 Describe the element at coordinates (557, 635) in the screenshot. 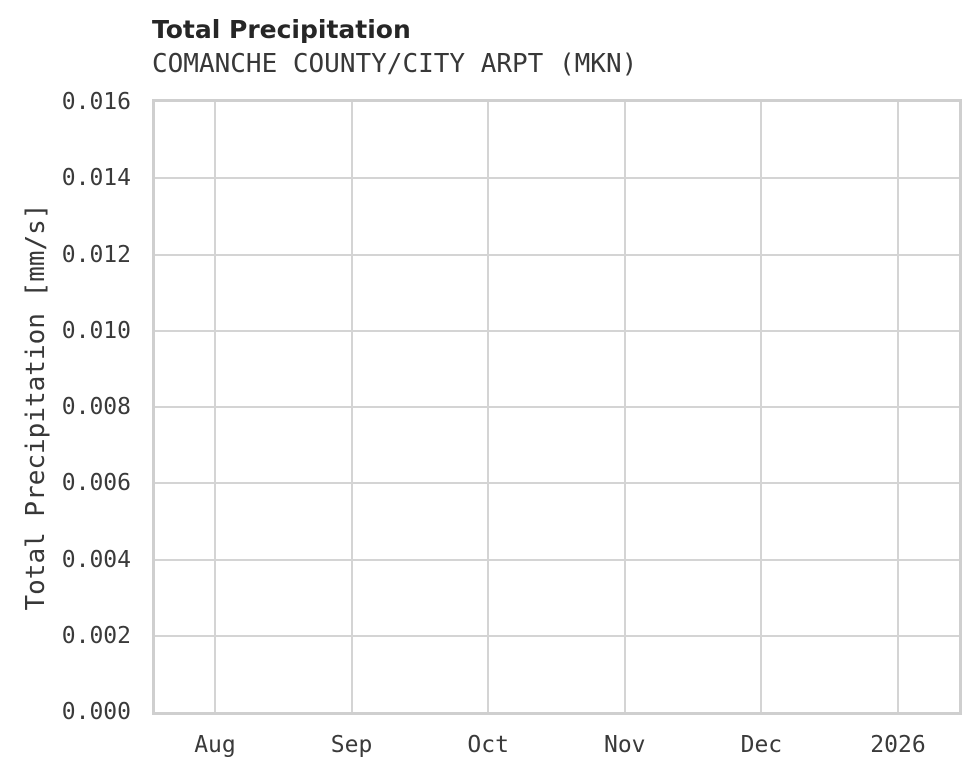

I see `y-gridline-0.002` at that location.